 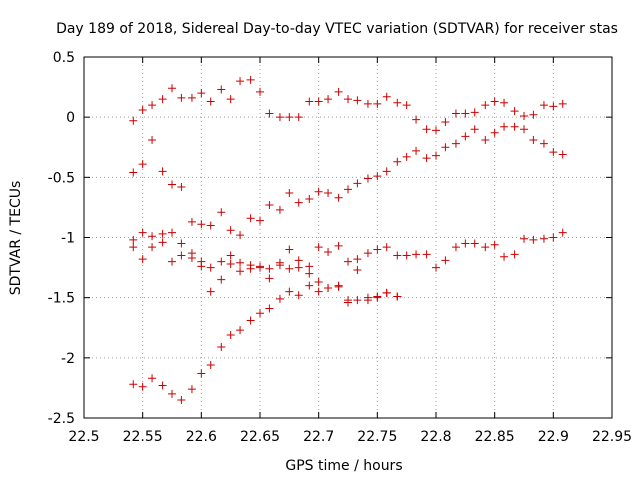 What do you see at coordinates (143, 437) in the screenshot?
I see `x-tick-label: 22.55` at bounding box center [143, 437].